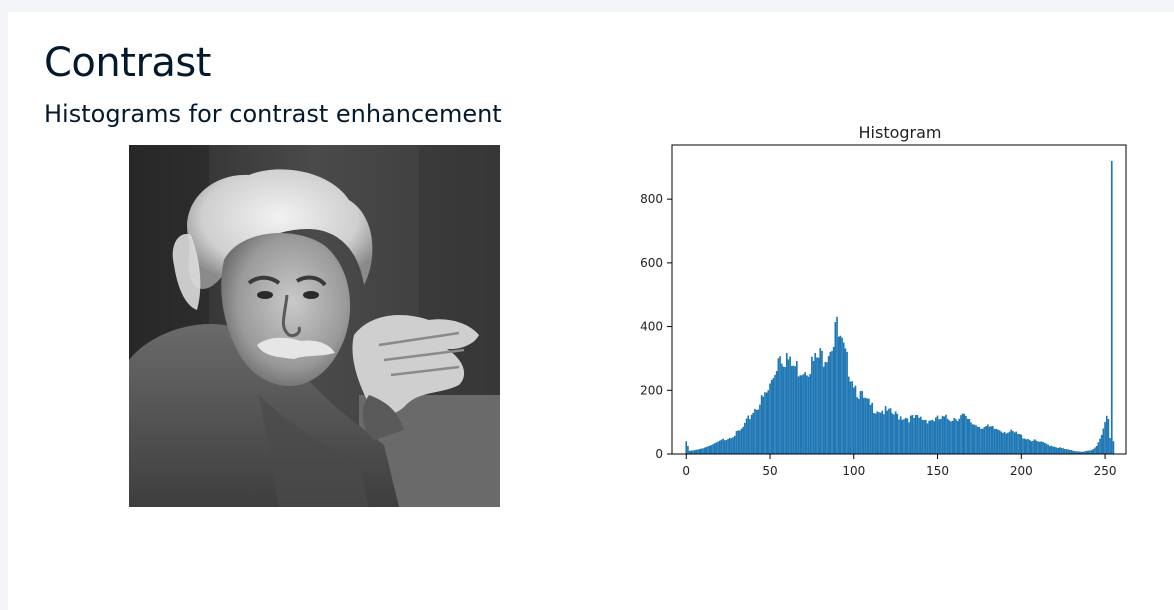 This screenshot has width=1174, height=610. Describe the element at coordinates (937, 471) in the screenshot. I see `x-tick-label: 150` at that location.